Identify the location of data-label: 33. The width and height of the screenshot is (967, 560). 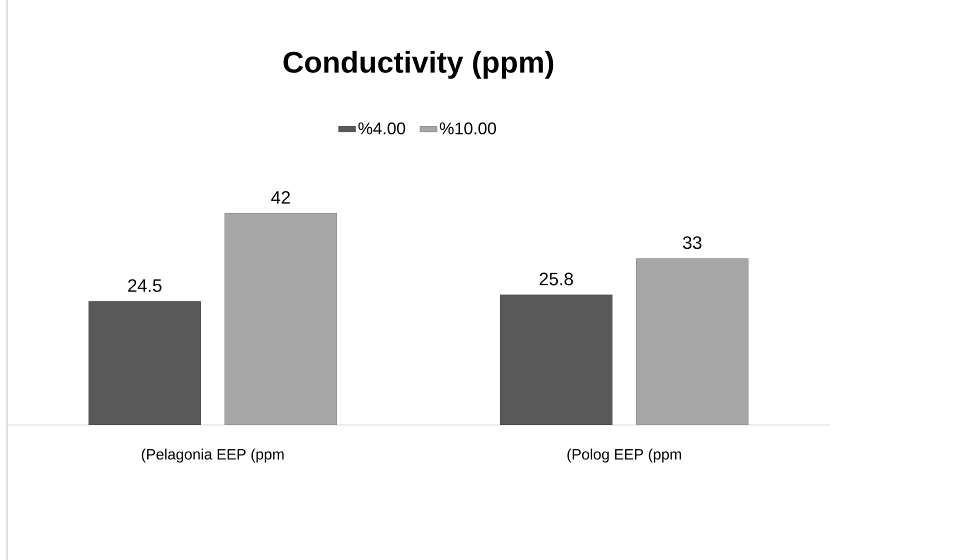
(692, 243).